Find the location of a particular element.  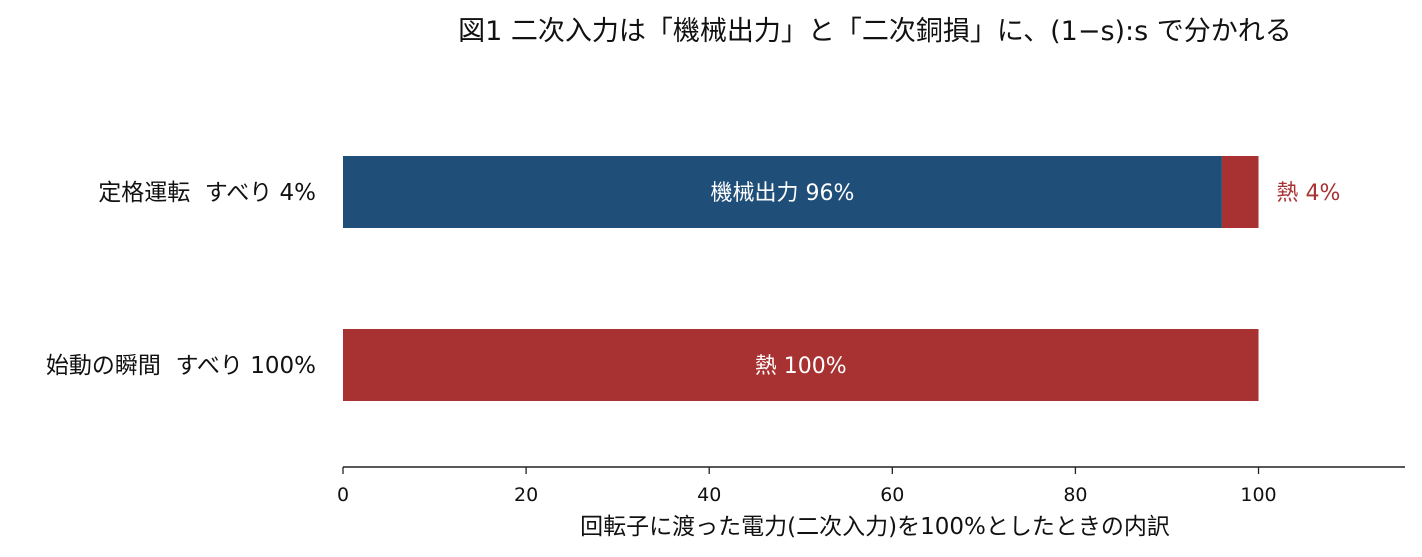

x-tick-label: 100 is located at coordinates (1258, 495).